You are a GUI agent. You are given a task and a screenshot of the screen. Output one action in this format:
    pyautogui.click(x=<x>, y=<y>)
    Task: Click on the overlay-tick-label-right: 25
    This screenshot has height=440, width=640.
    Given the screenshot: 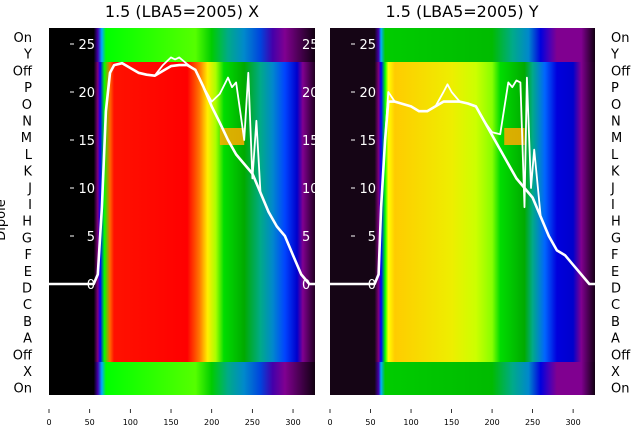 What is the action you would take?
    pyautogui.click(x=310, y=45)
    